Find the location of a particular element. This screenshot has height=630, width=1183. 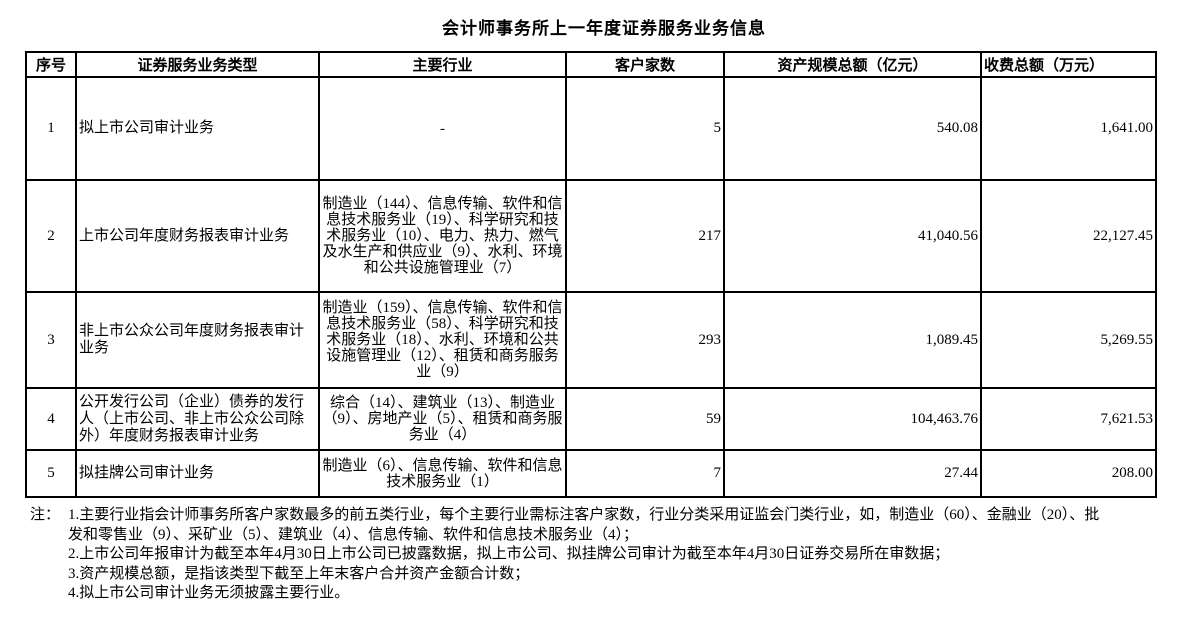

header-cell-no: 序号 is located at coordinates (51, 64).